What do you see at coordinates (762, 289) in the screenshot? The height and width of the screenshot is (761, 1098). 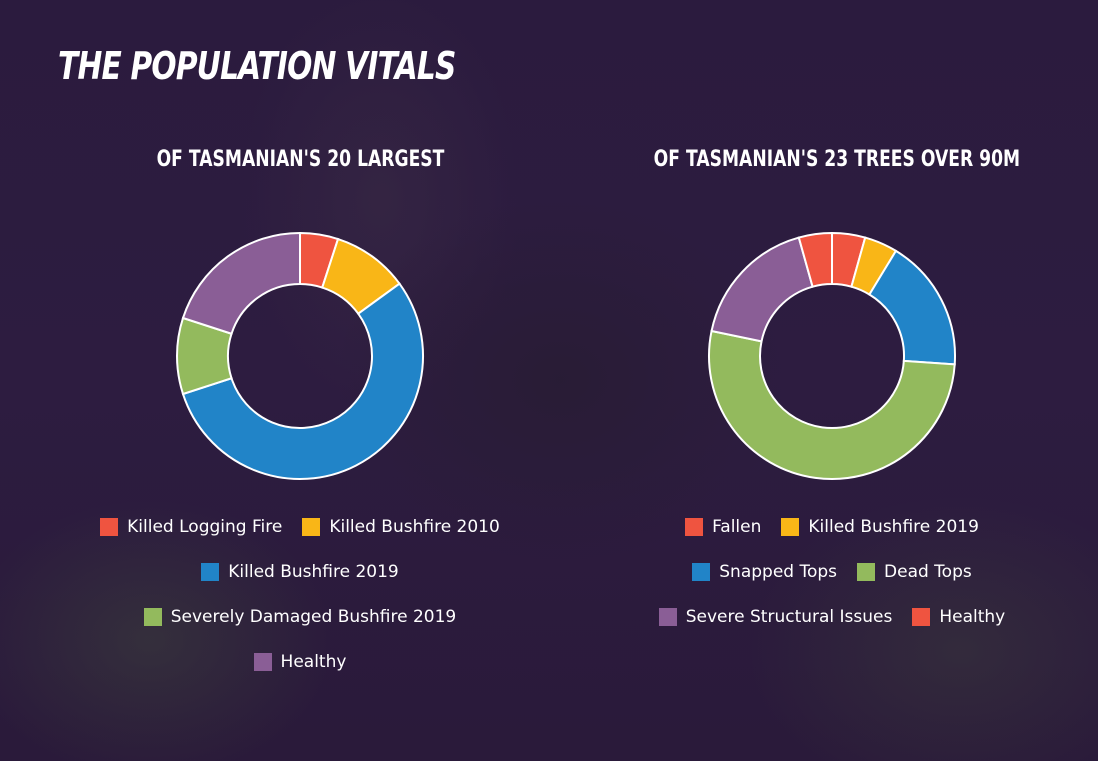 I see `donut-slice-severe-structural-issues` at bounding box center [762, 289].